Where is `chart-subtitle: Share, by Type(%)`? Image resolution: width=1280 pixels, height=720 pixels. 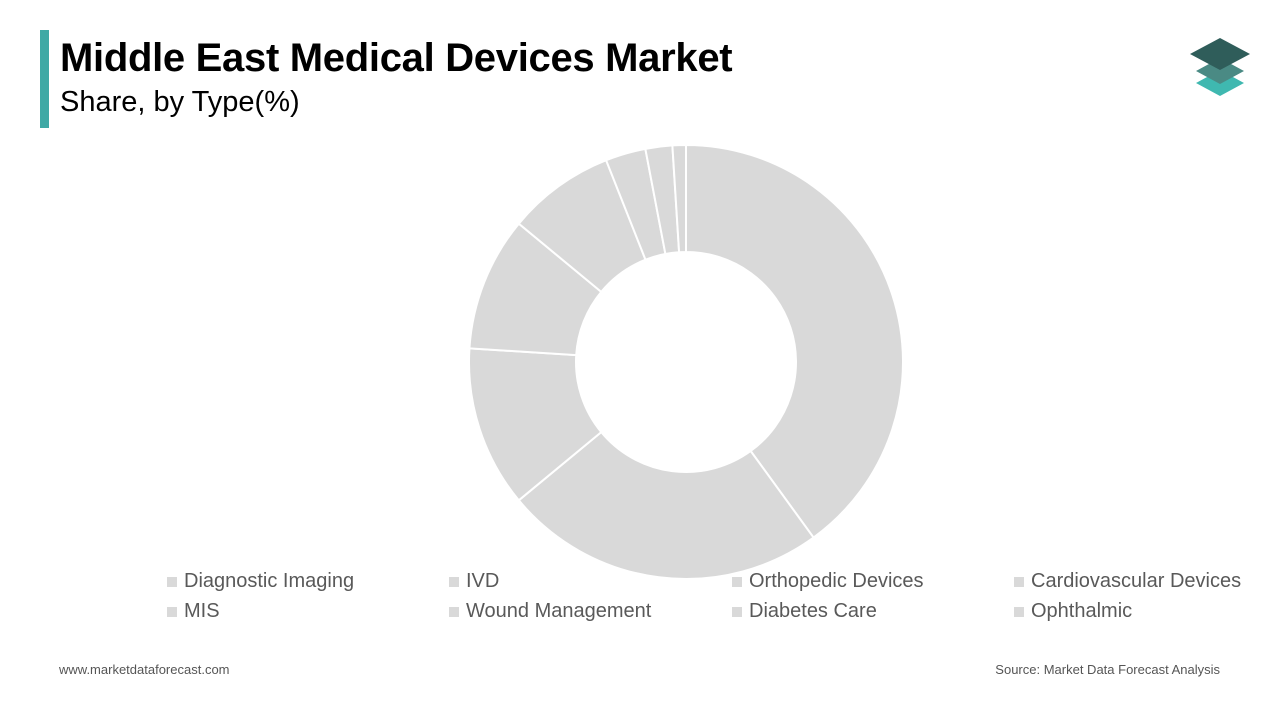
chart-subtitle: Share, by Type(%) is located at coordinates (180, 102).